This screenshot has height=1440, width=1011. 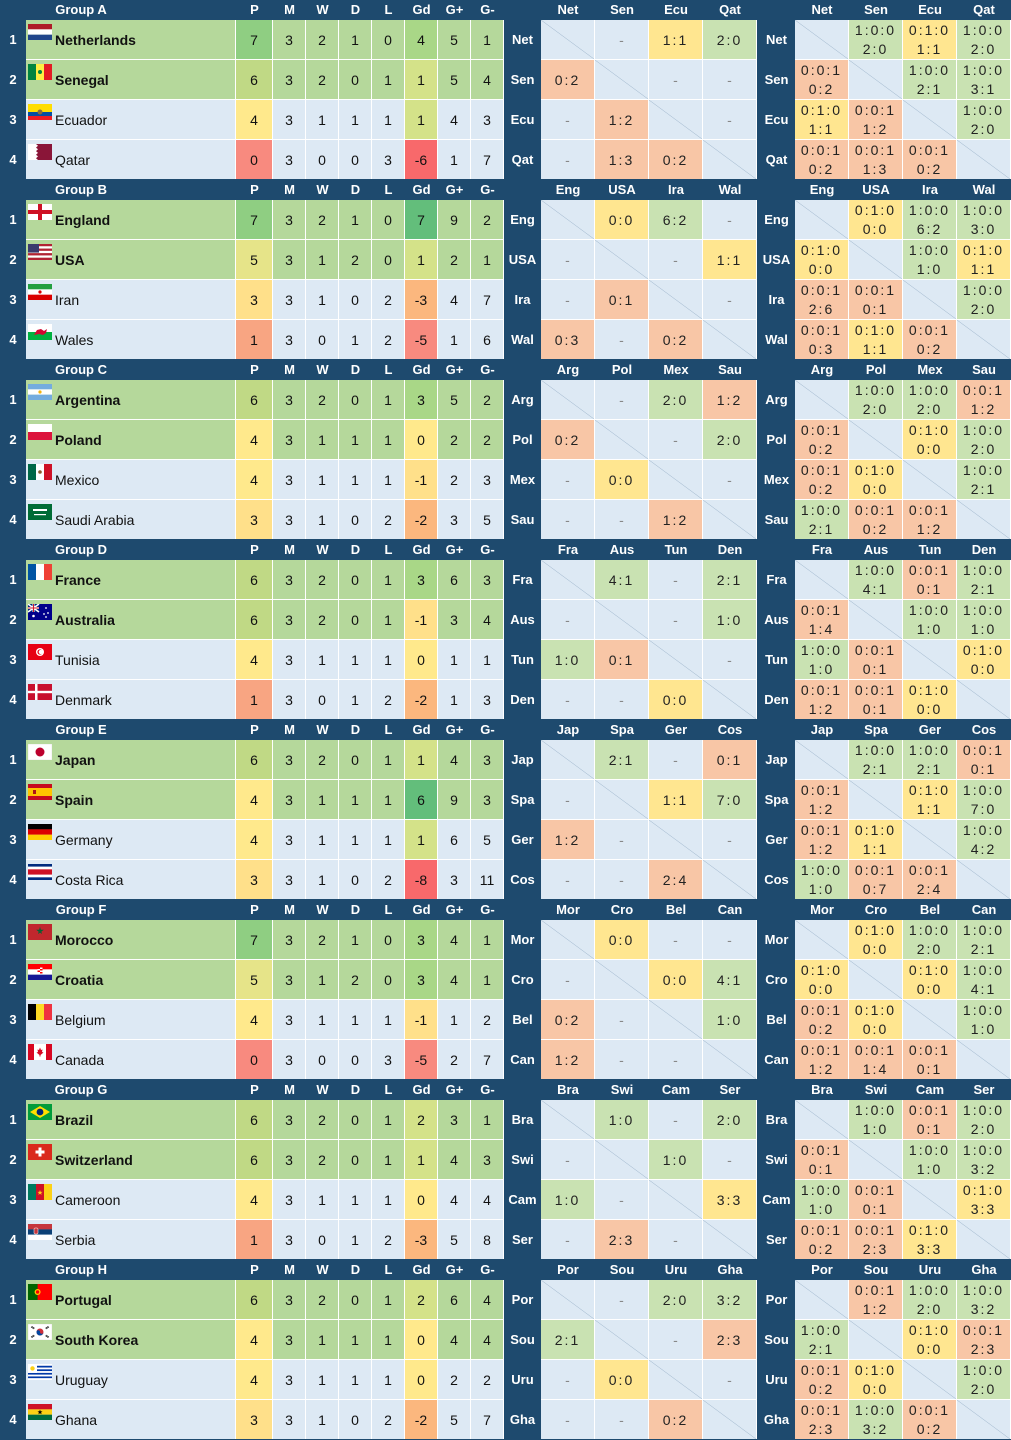 What do you see at coordinates (131, 979) in the screenshot?
I see `team-row: Croatia` at bounding box center [131, 979].